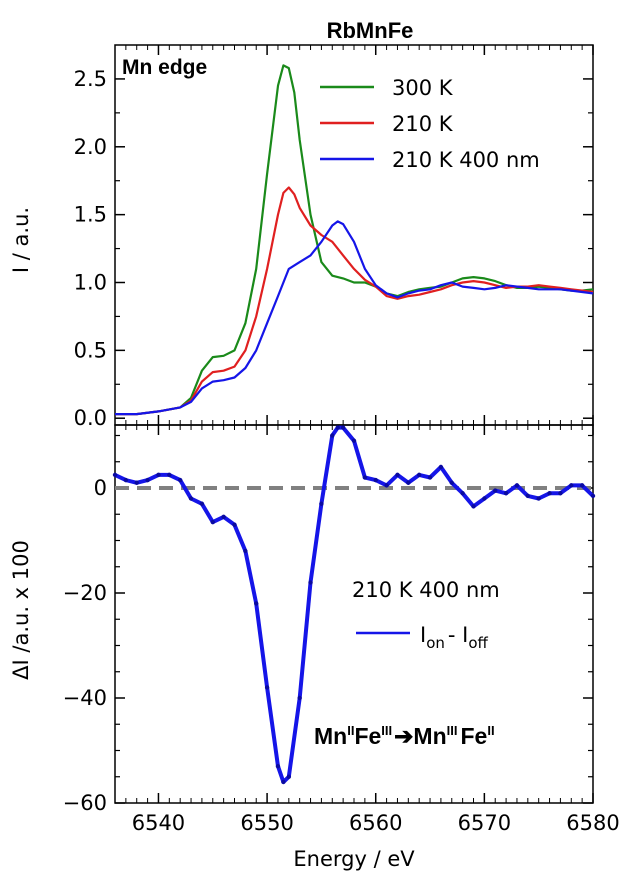 This screenshot has width=627, height=873. I want to click on chart-title: RbMnFe, so click(370, 30).